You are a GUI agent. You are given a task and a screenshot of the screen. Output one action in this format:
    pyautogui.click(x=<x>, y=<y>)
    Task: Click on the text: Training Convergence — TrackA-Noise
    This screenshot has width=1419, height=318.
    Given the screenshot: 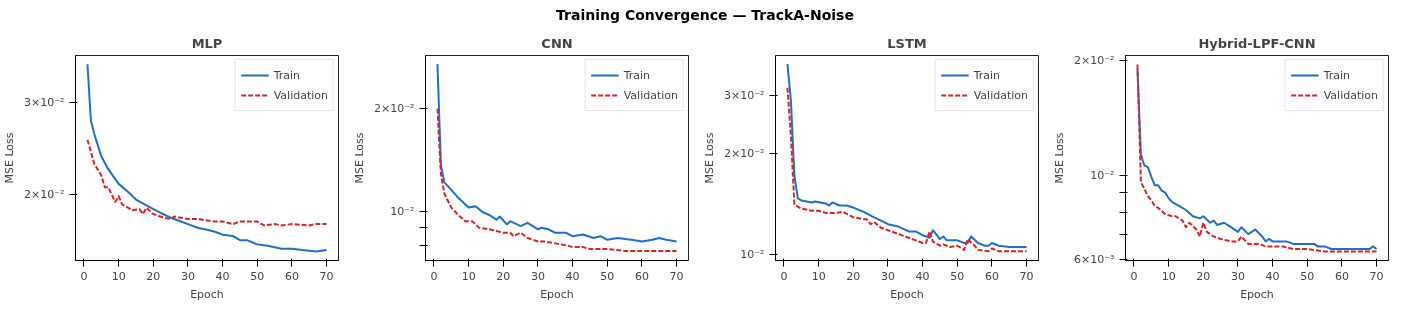 What is the action you would take?
    pyautogui.click(x=705, y=15)
    